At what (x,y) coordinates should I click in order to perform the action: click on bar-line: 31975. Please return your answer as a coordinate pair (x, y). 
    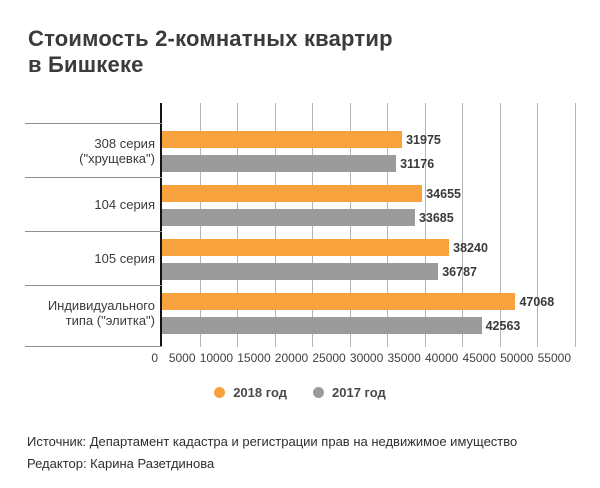
    Looking at the image, I should click on (368, 139).